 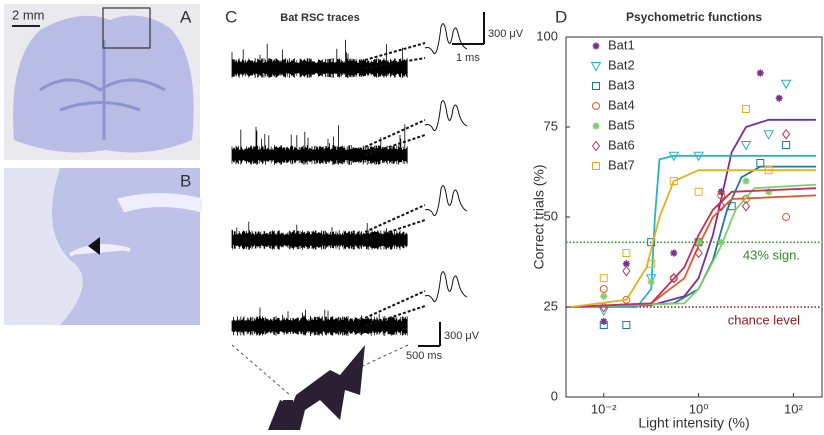 I want to click on legend-label: Bat1, so click(x=621, y=44).